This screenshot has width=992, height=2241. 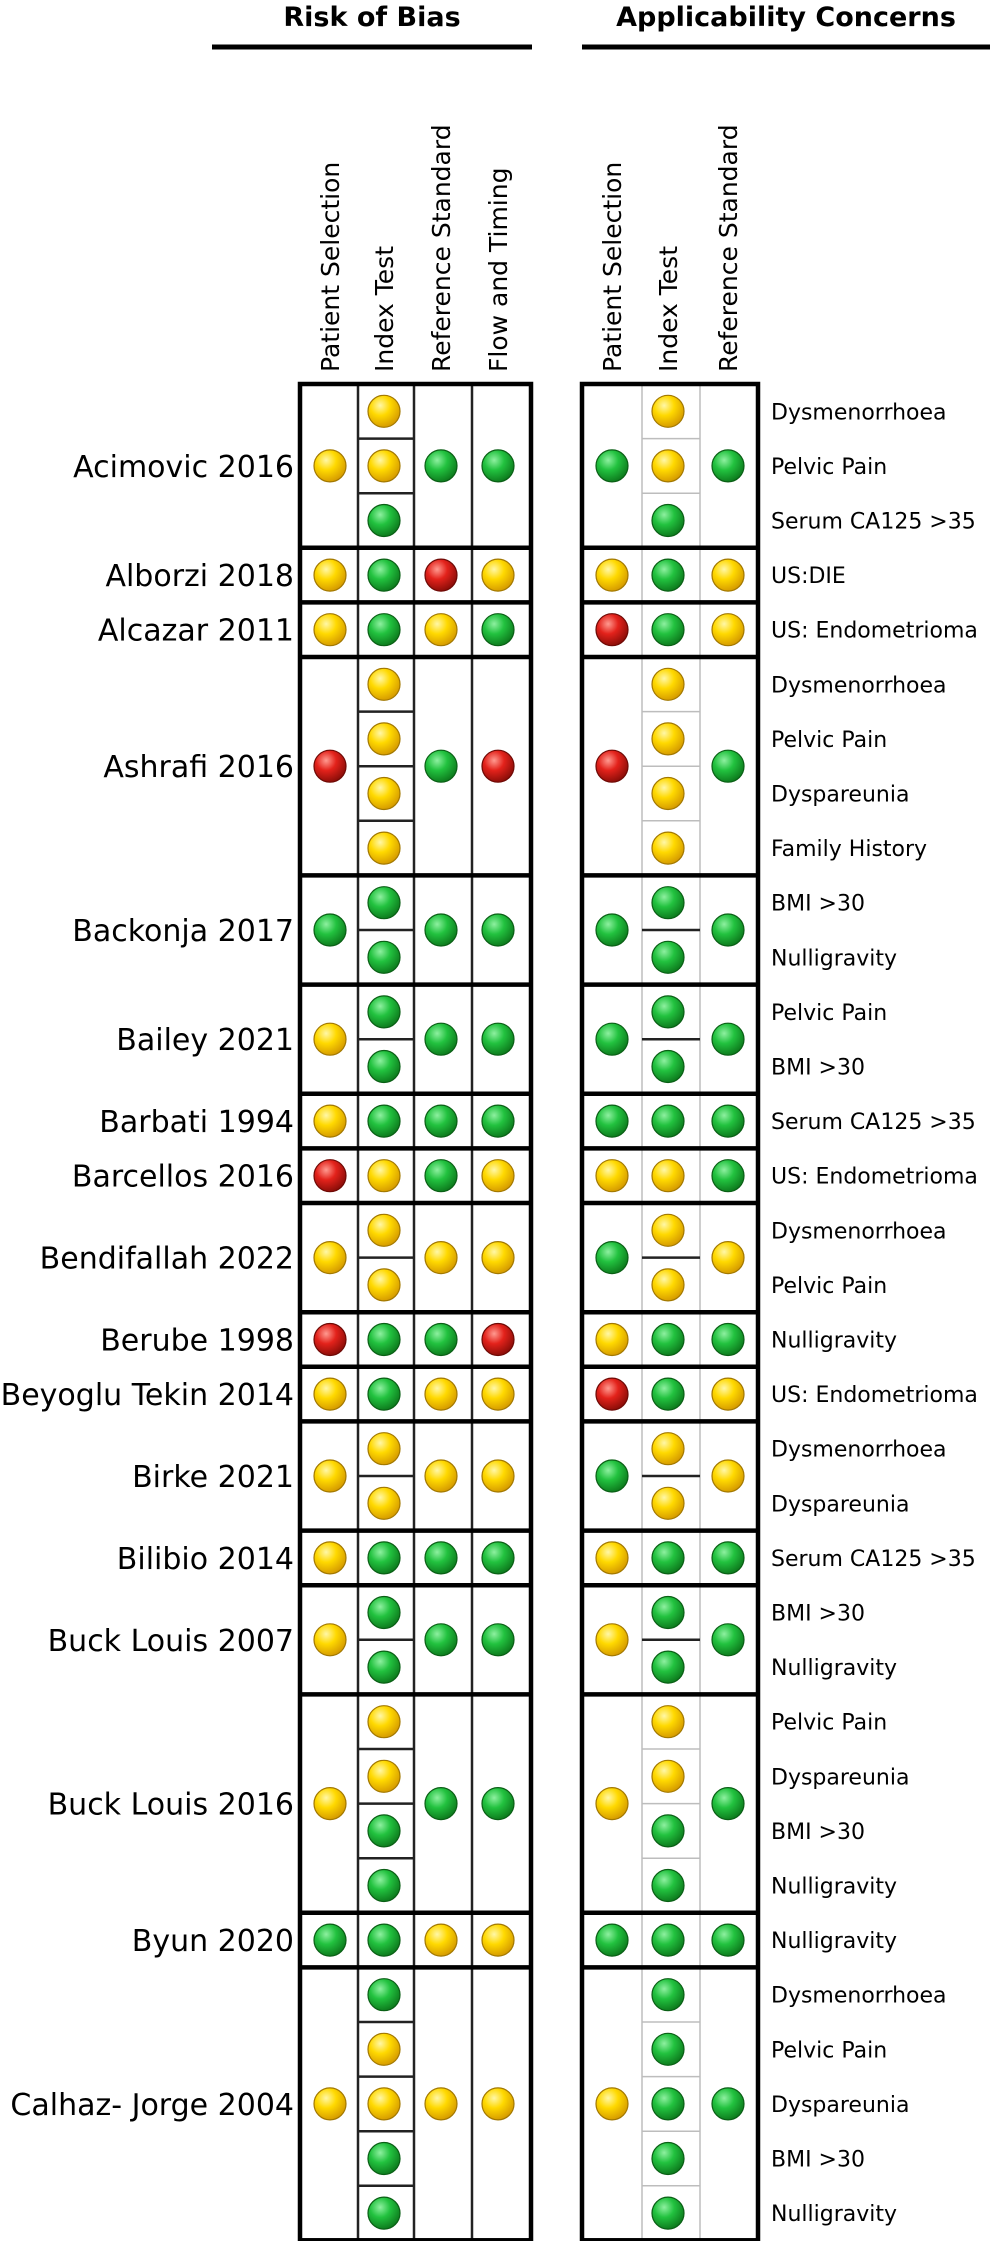 What do you see at coordinates (786, 17) in the screenshot?
I see `group-title: Applicability Concerns` at bounding box center [786, 17].